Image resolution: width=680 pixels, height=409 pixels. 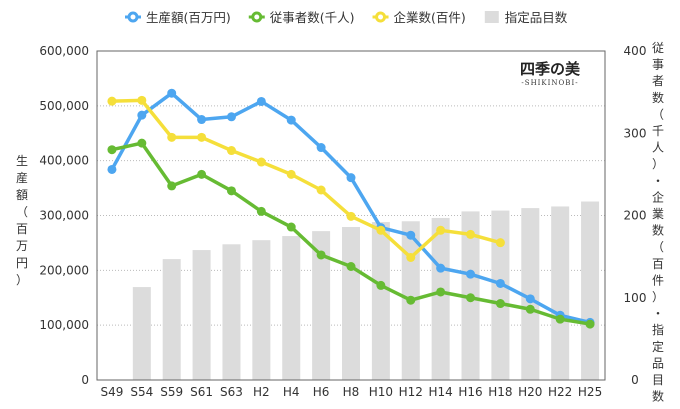 I want to click on x-tick: S49, so click(x=111, y=392).